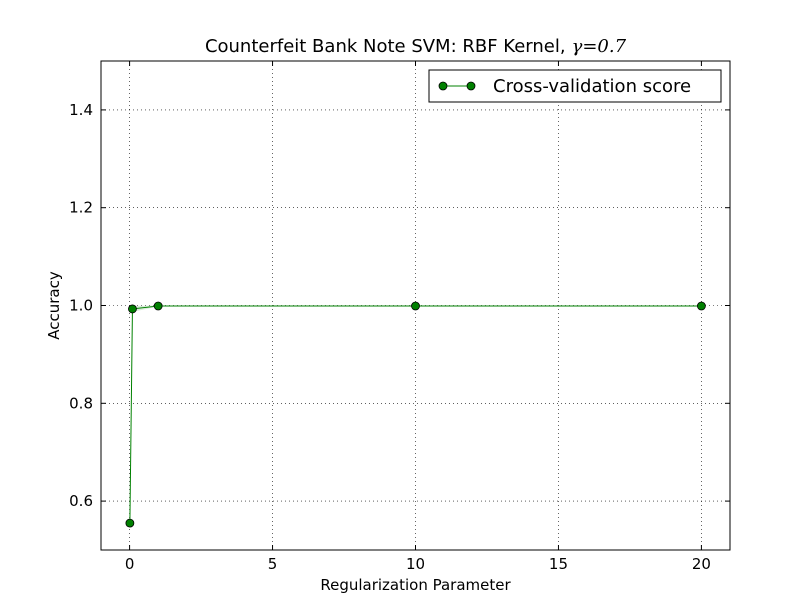 The width and height of the screenshot is (812, 612). I want to click on legend-box, so click(575, 86).